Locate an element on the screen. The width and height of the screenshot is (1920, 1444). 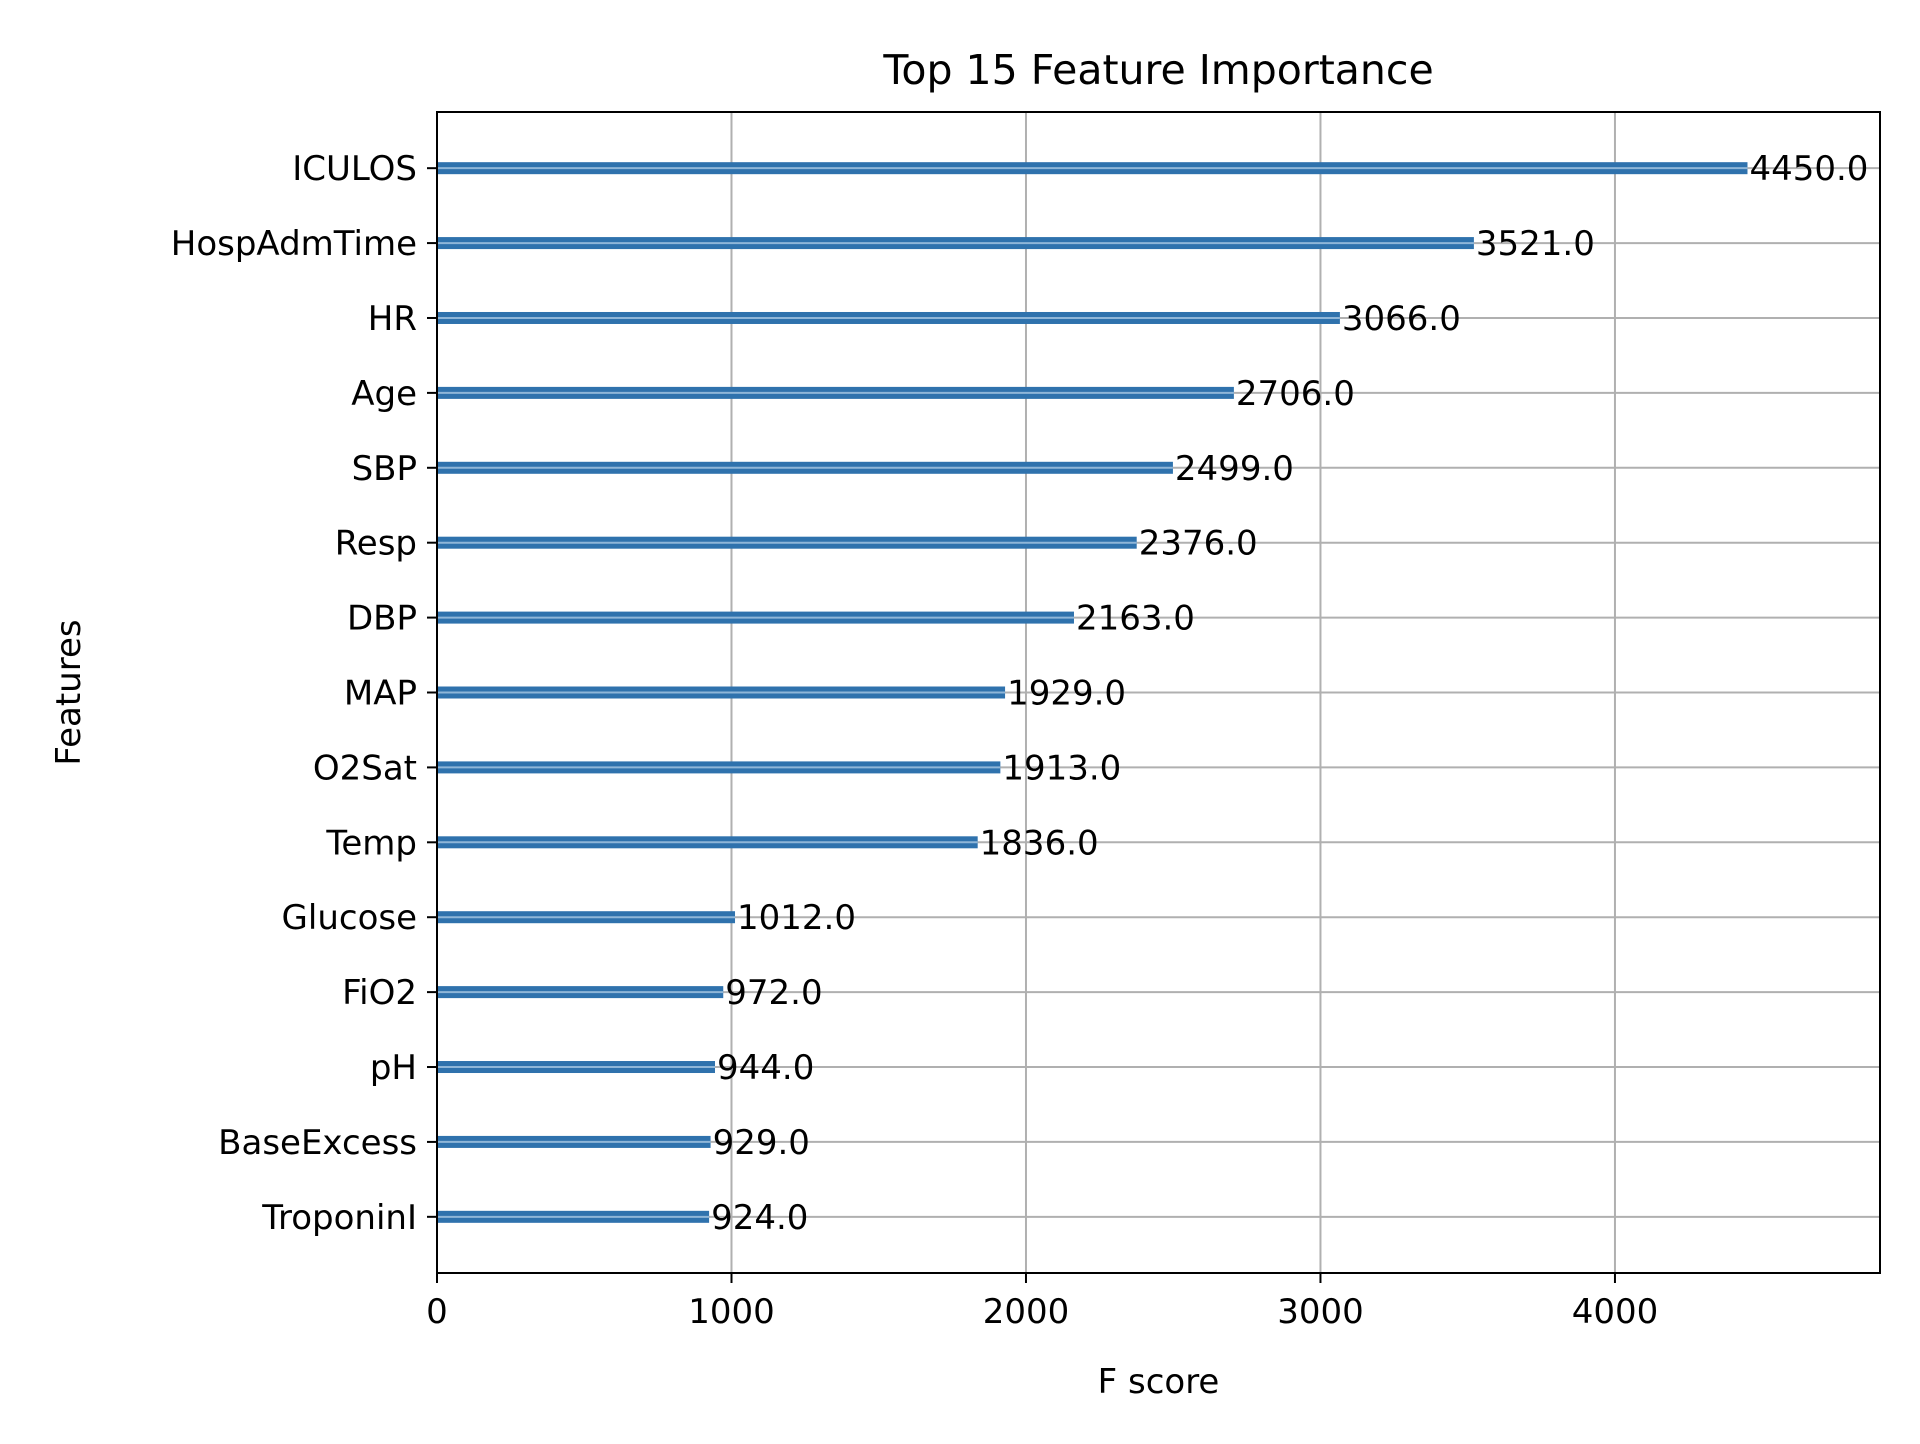
value-label: 924.0 is located at coordinates (759, 1218).